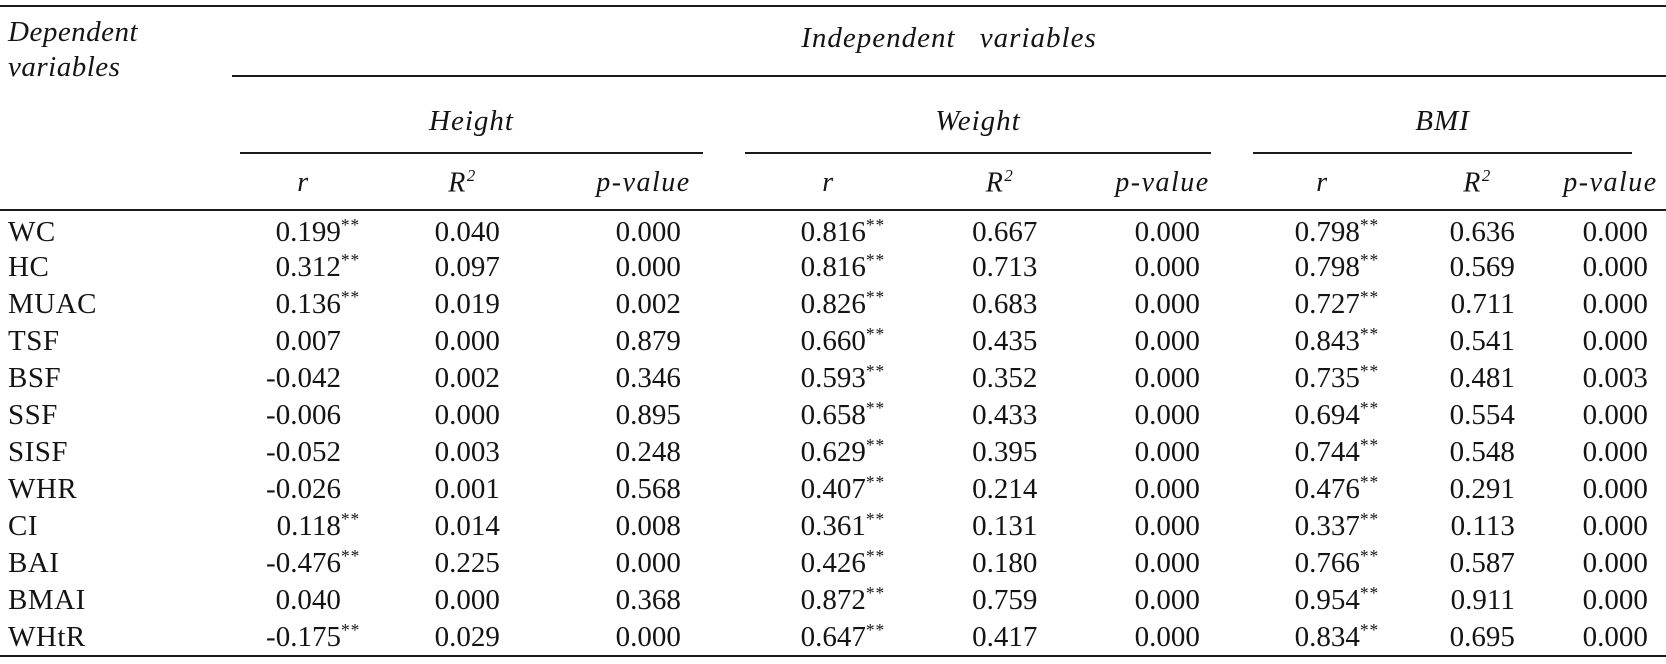 The image size is (1666, 664). I want to click on group-header-height: Height, so click(484, 115).